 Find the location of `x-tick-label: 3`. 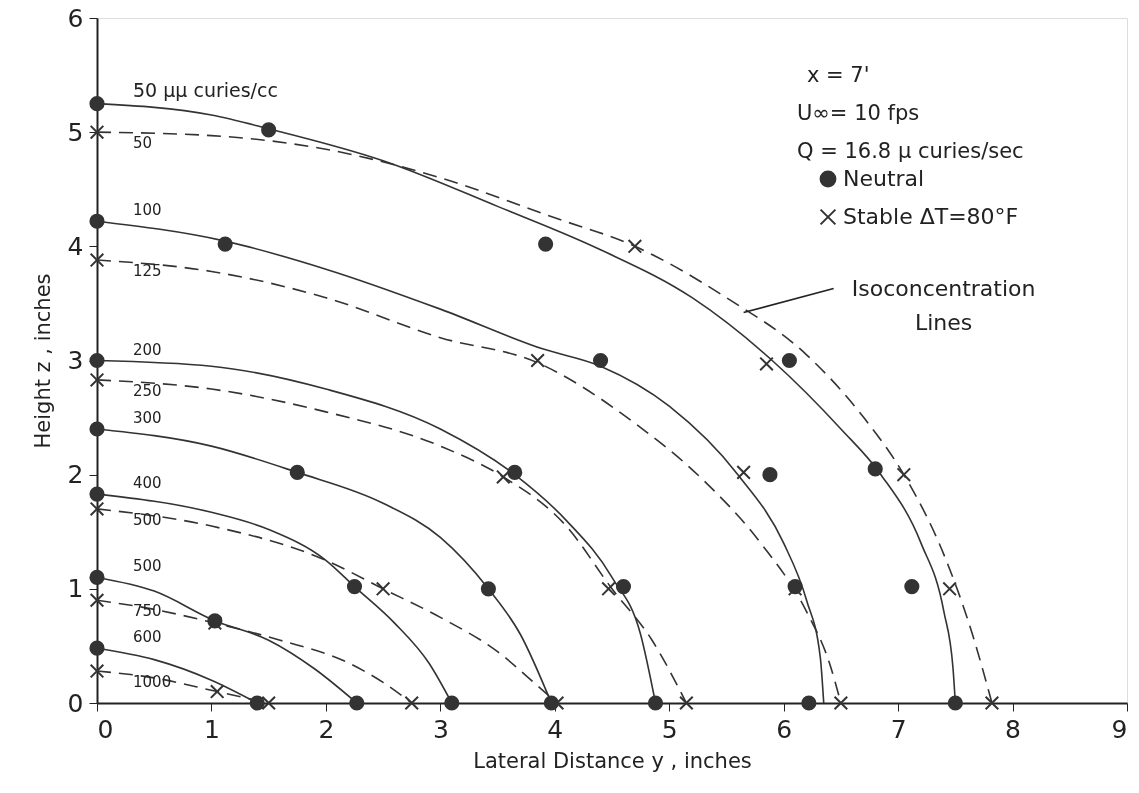

x-tick-label: 3 is located at coordinates (440, 729).